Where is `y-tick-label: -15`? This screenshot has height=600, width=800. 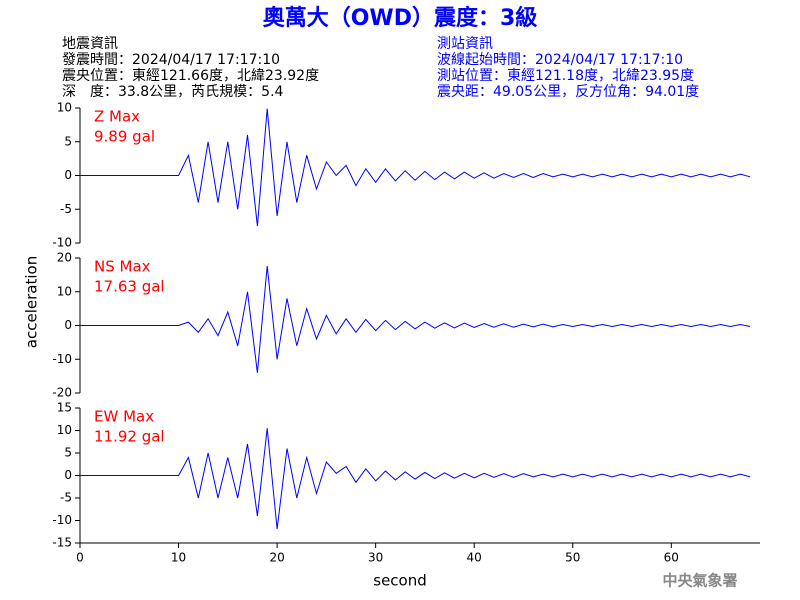 y-tick-label: -15 is located at coordinates (62, 543).